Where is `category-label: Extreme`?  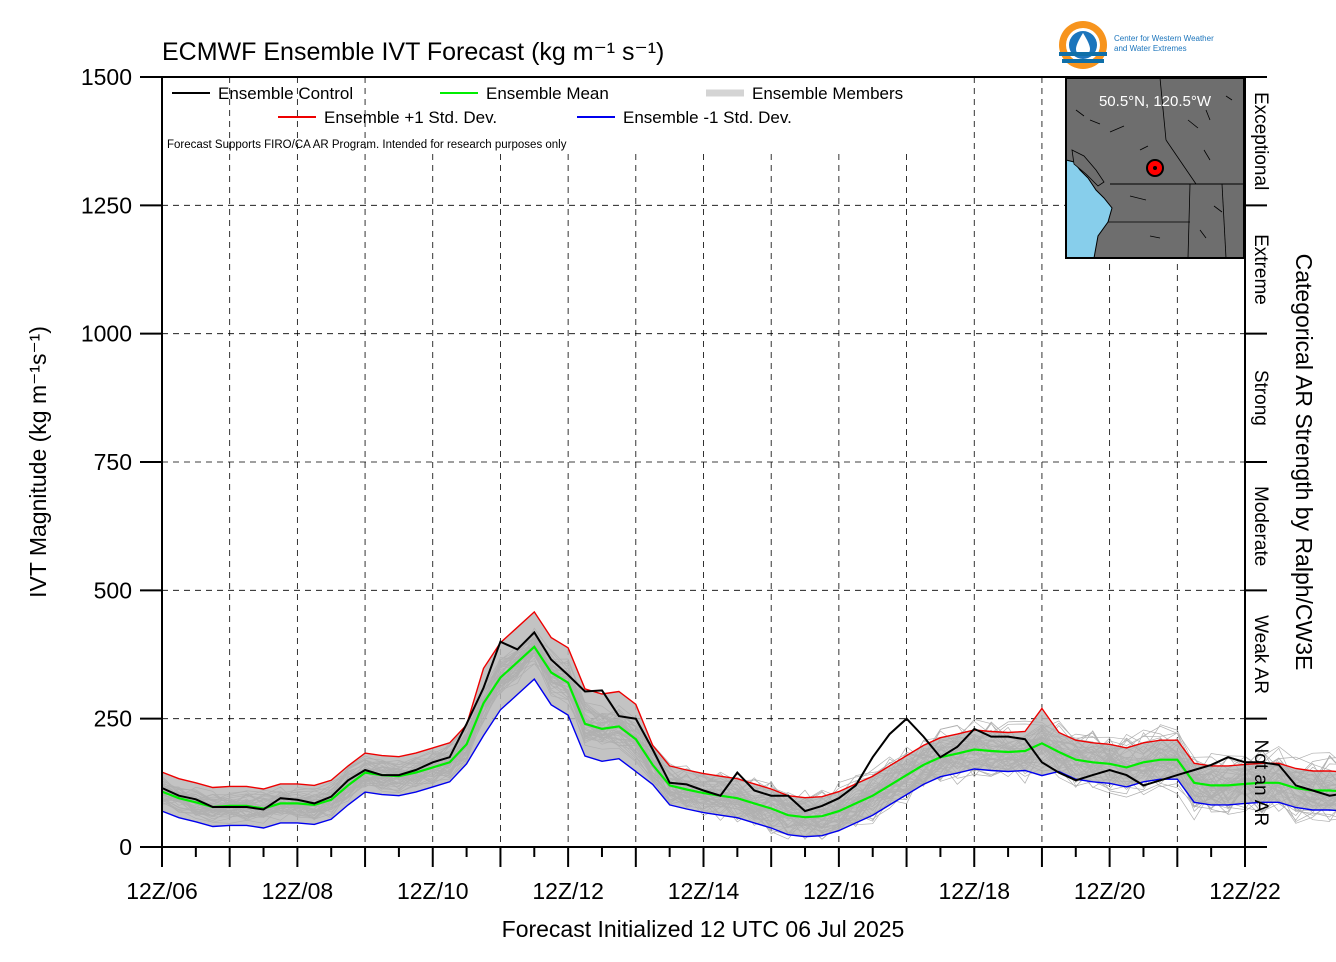
category-label: Extreme is located at coordinates (1260, 269).